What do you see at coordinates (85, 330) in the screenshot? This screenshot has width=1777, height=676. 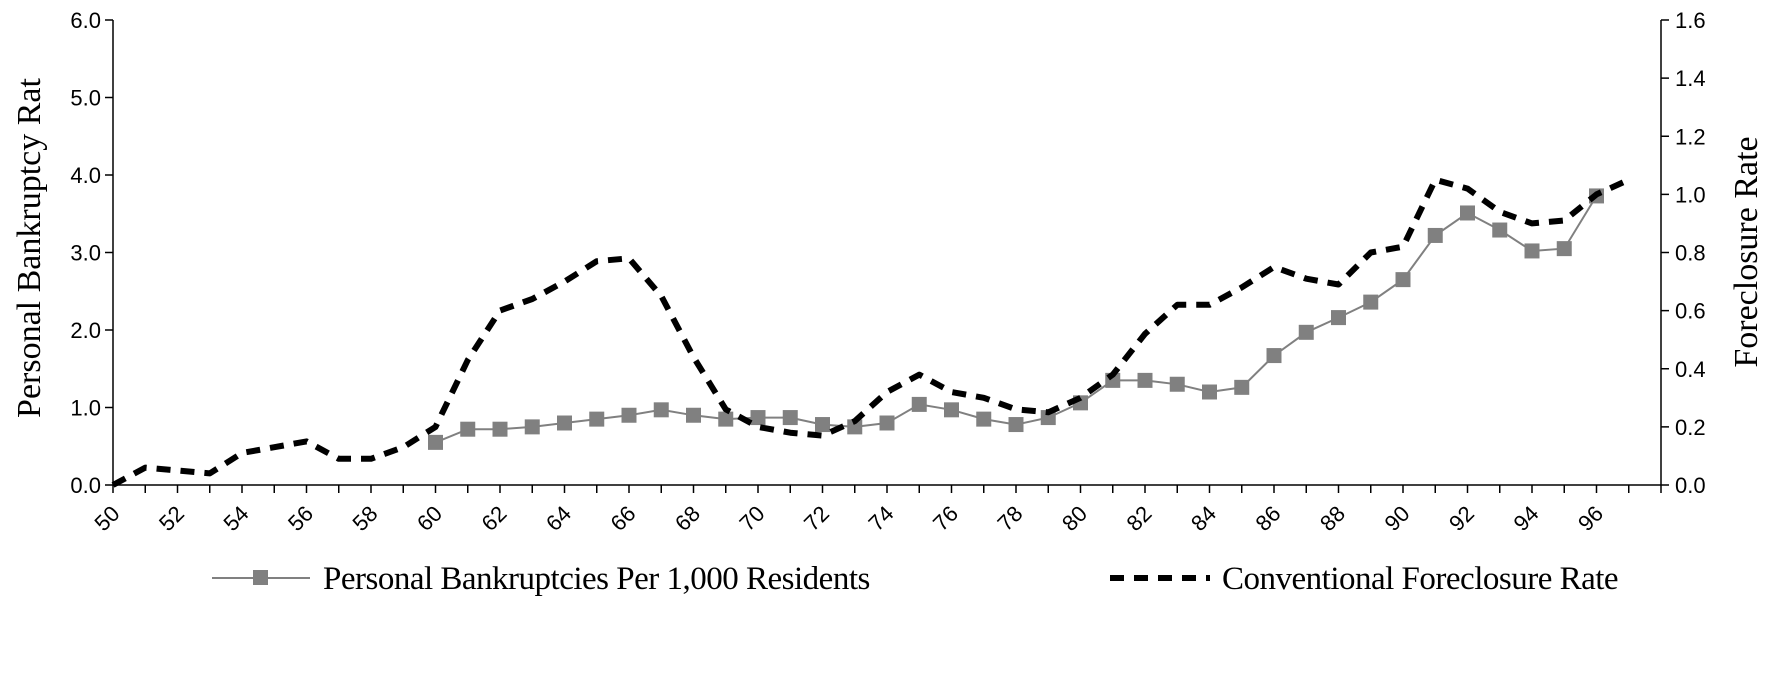 I see `left-axis-tick-label: 2.0` at bounding box center [85, 330].